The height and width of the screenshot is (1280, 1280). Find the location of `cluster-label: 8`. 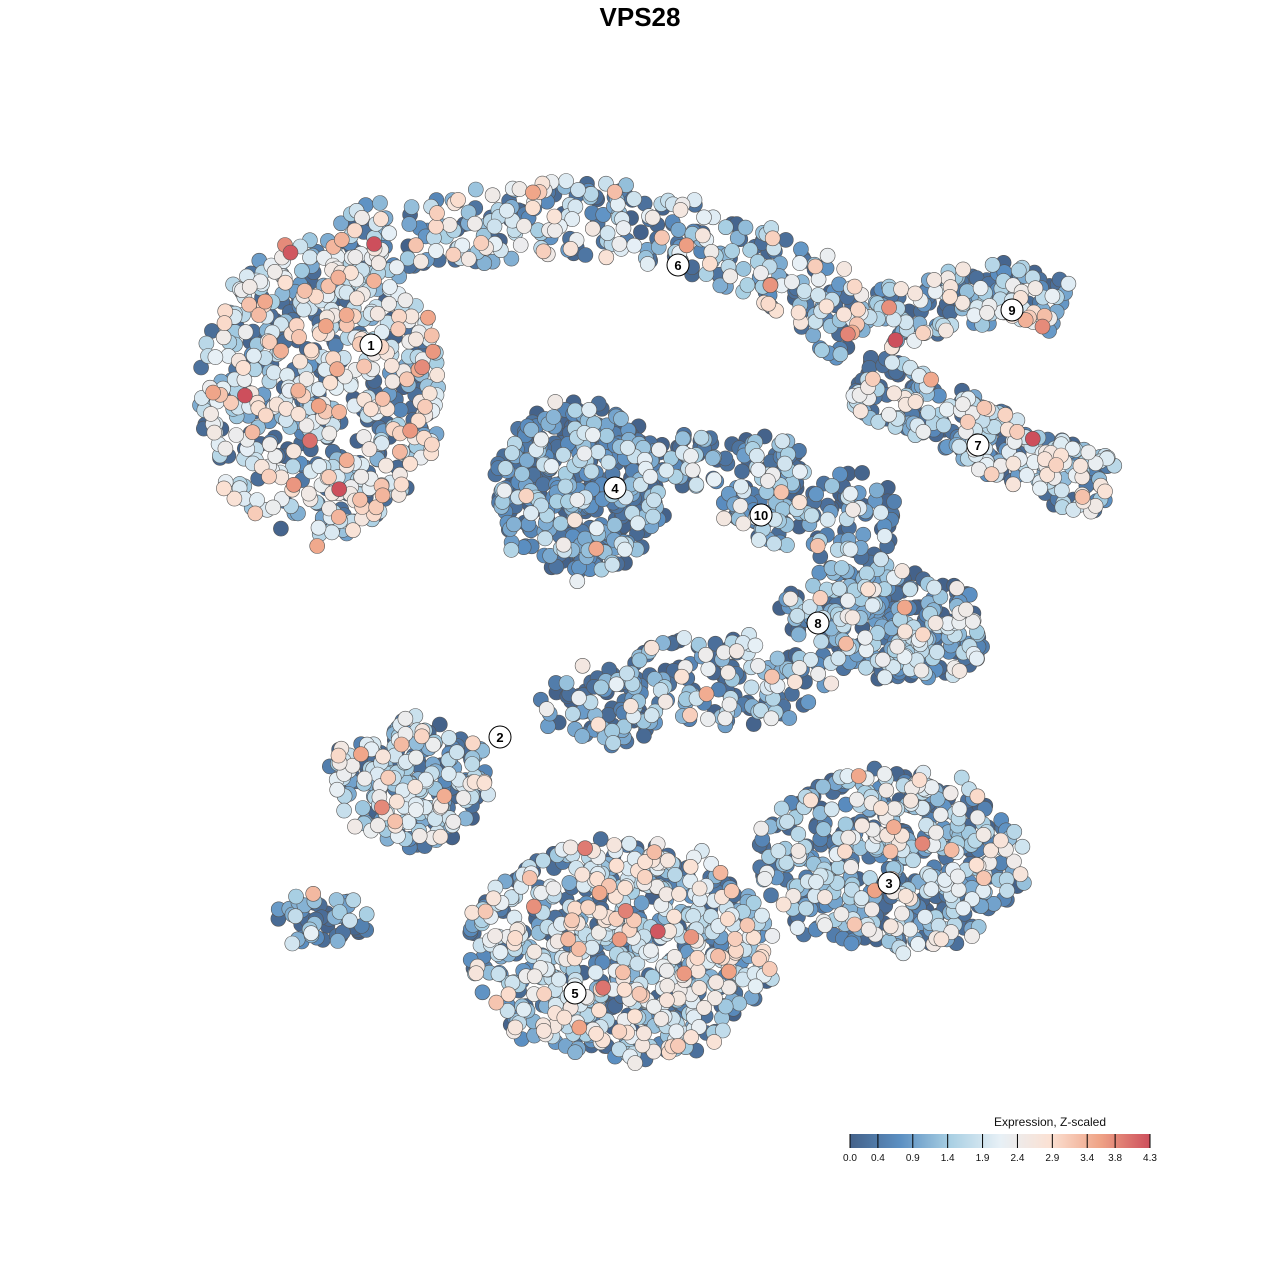

cluster-label: 8 is located at coordinates (817, 623).